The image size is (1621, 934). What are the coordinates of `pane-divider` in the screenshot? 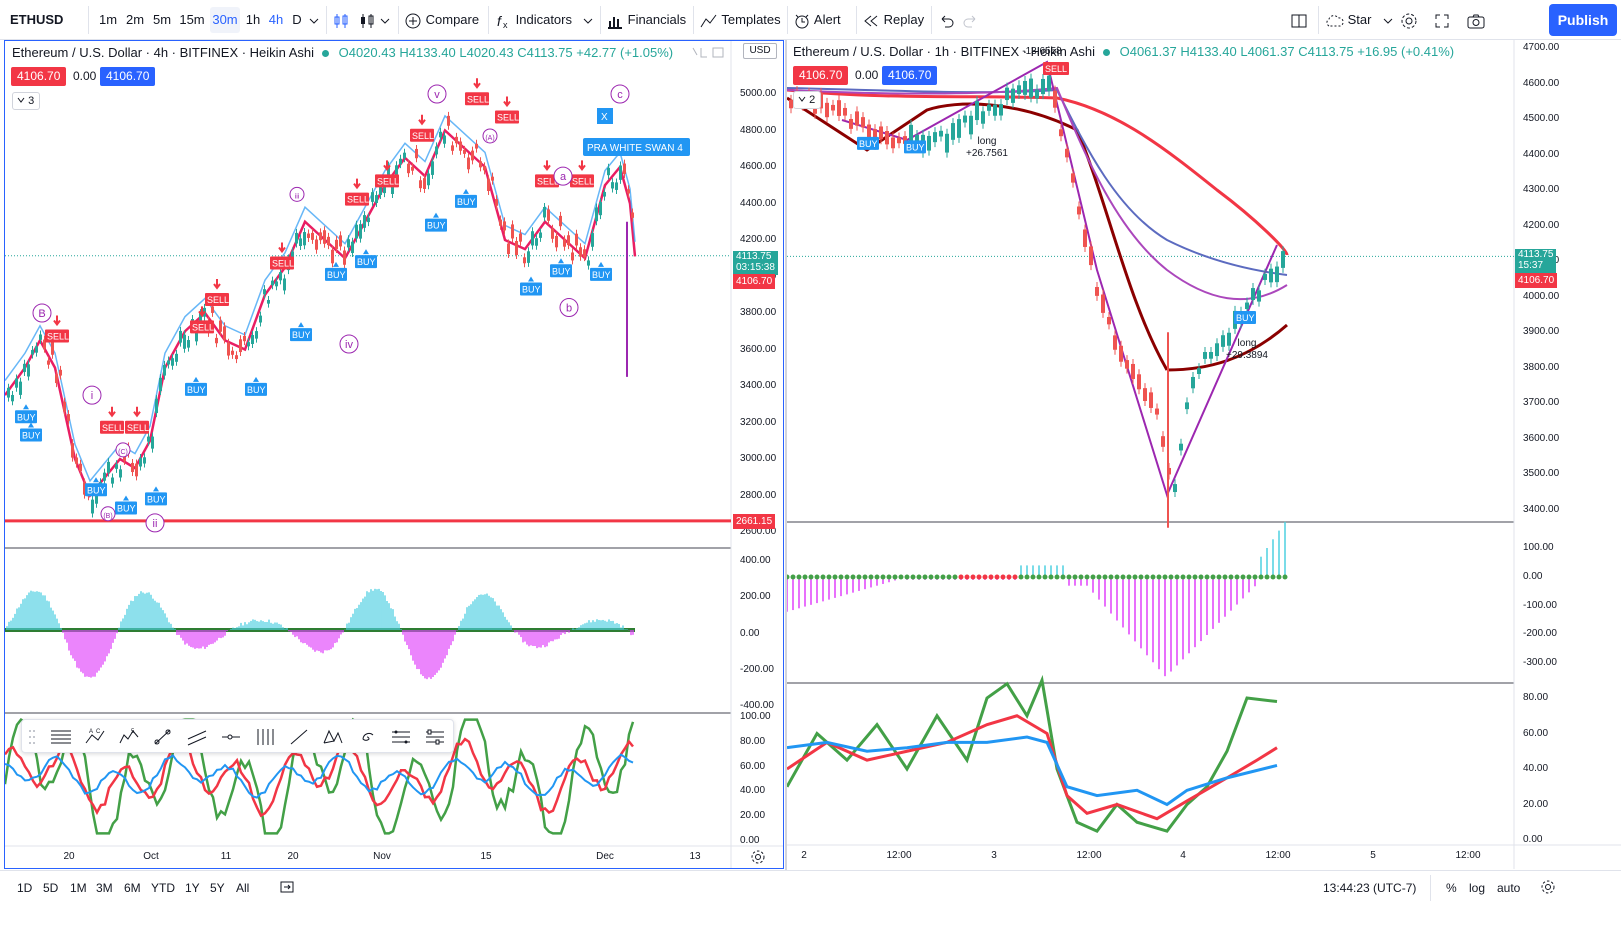 It's located at (786, 455).